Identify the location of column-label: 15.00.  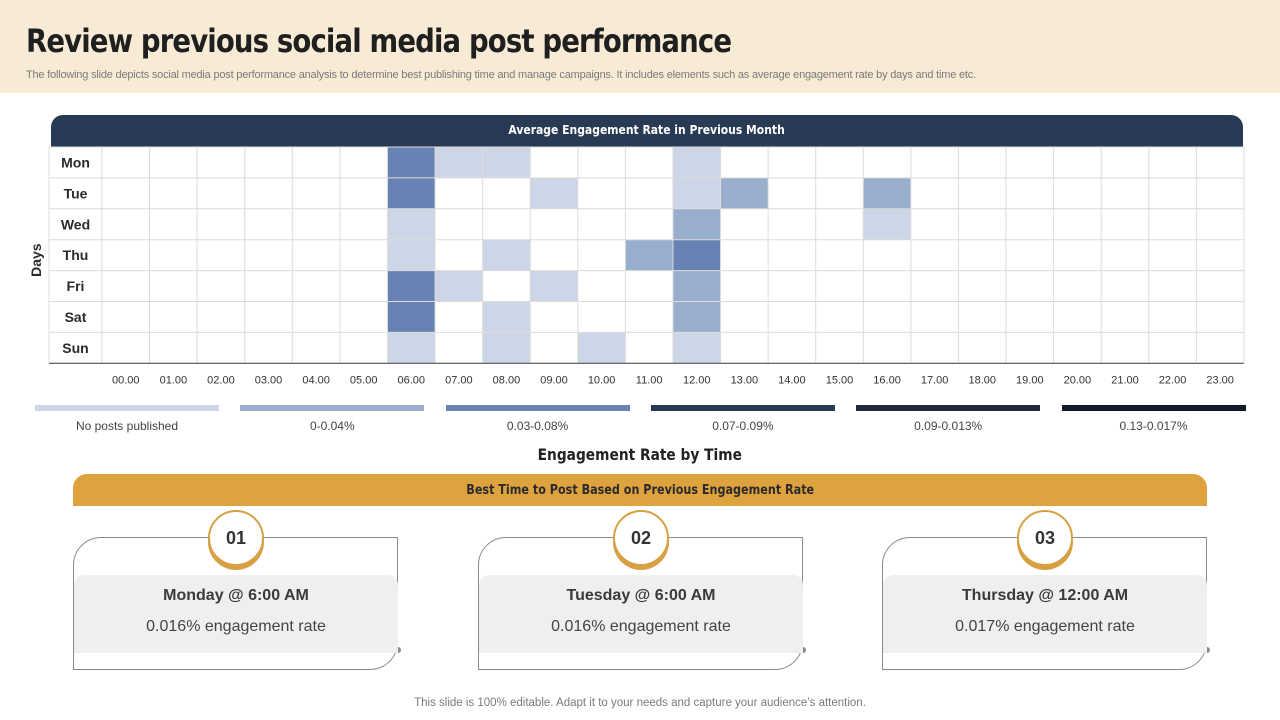
(840, 380).